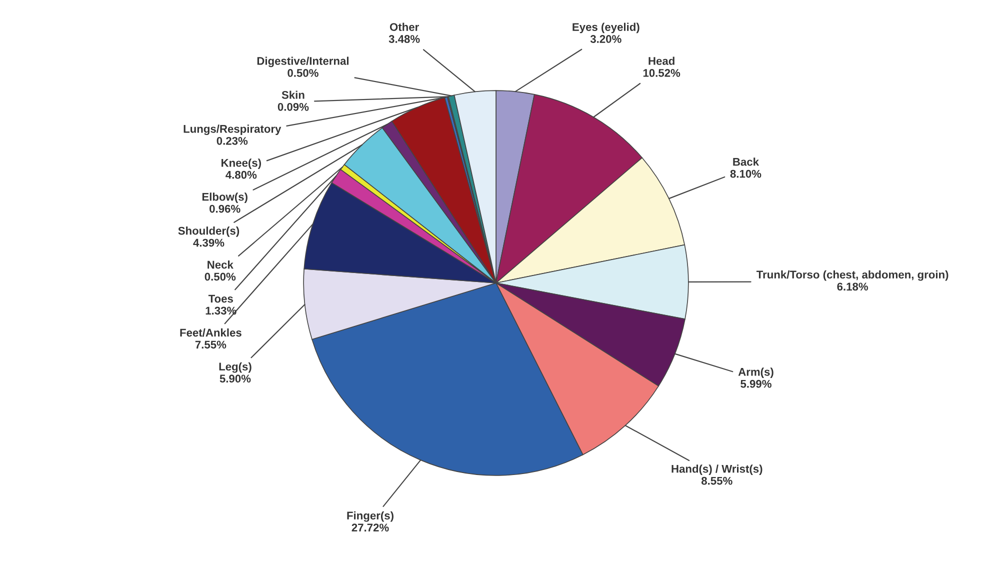 This screenshot has height=566, width=992. Describe the element at coordinates (221, 310) in the screenshot. I see `data-label: 1.33%` at that location.